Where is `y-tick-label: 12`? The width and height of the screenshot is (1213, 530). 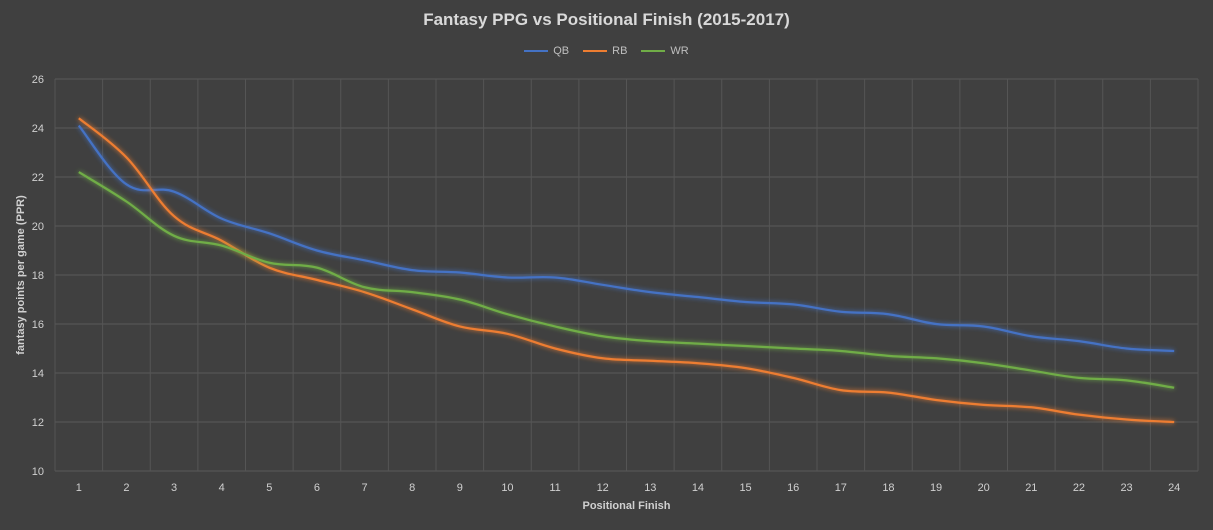
y-tick-label: 12 is located at coordinates (38, 423).